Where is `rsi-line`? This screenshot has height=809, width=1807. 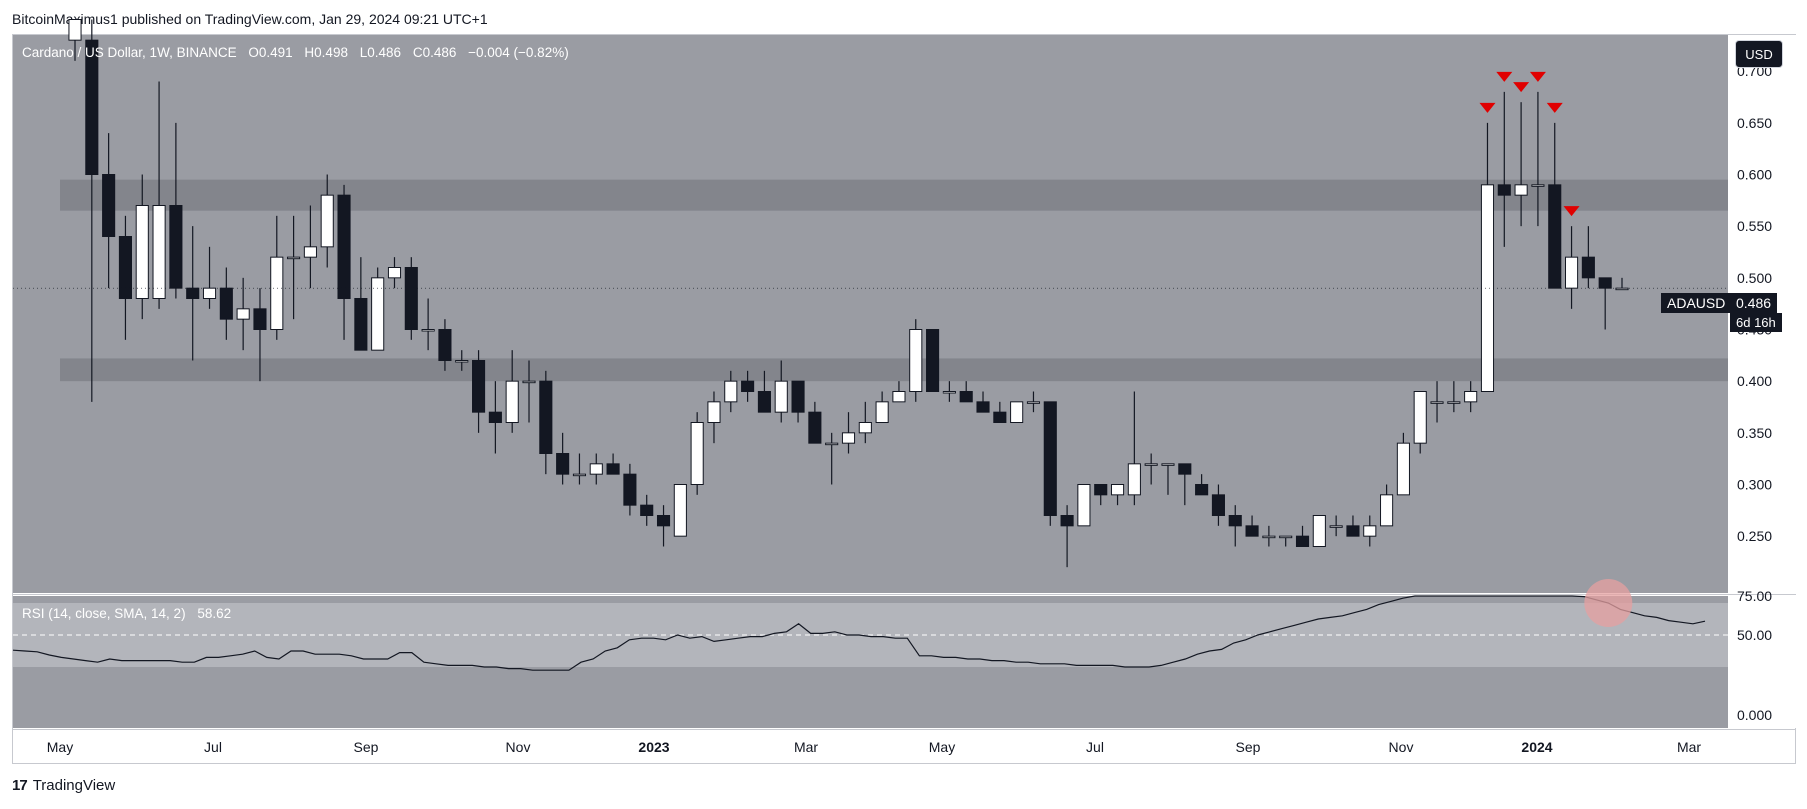
rsi-line is located at coordinates (859, 633).